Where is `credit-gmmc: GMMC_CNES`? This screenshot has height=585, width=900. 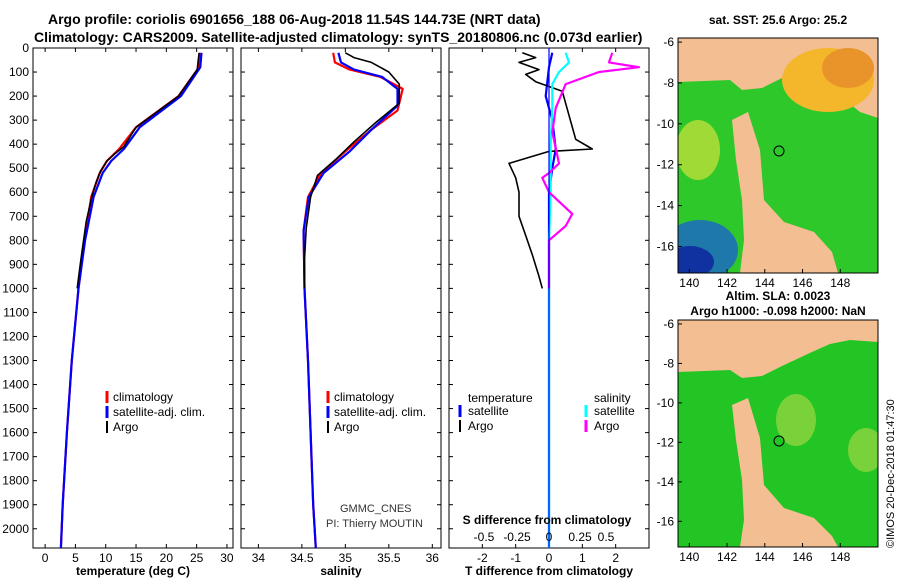 credit-gmmc: GMMC_CNES is located at coordinates (376, 509).